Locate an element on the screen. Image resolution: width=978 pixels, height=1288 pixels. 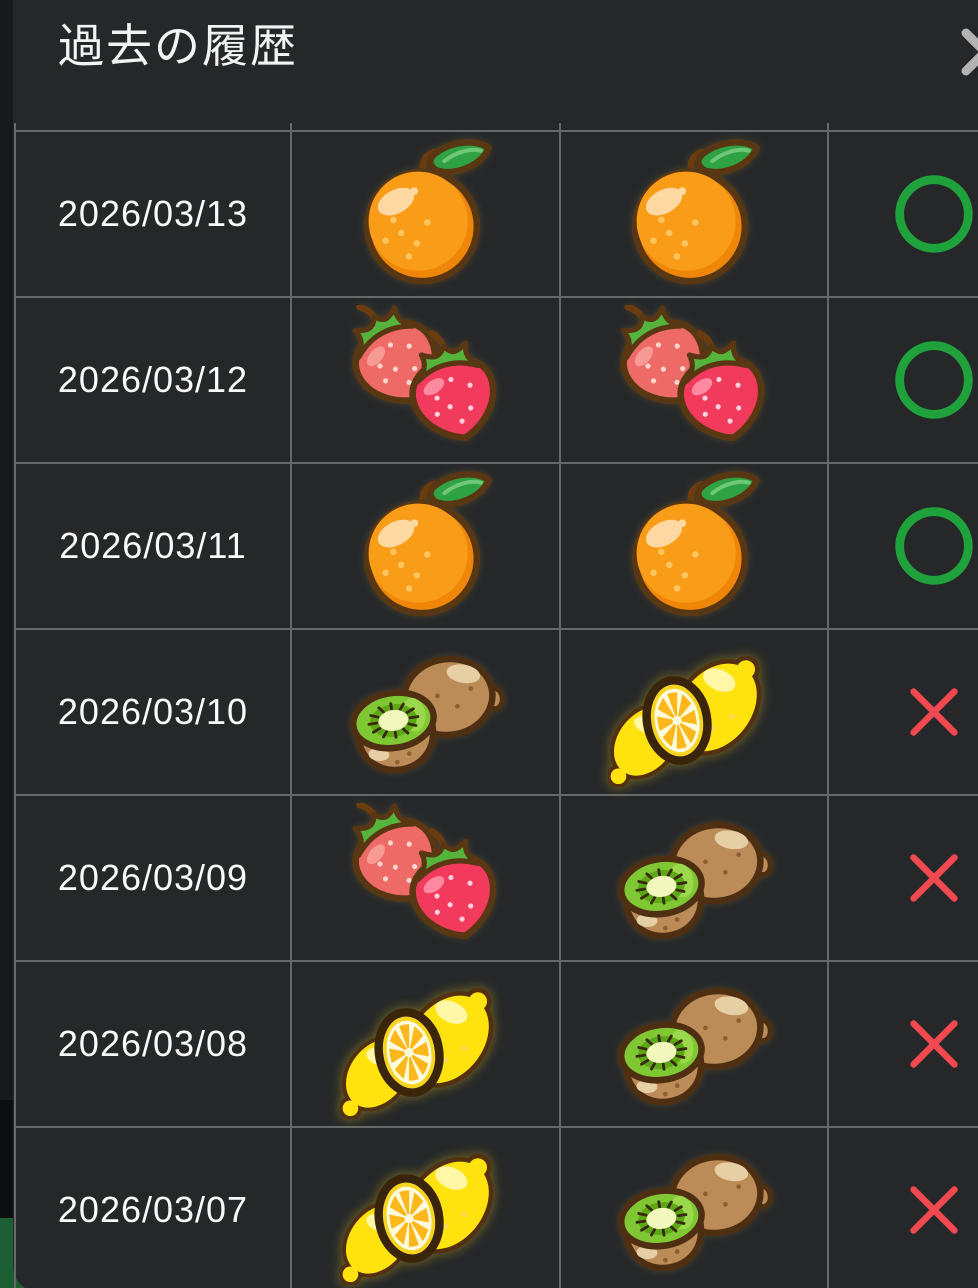
history-row: 2026/03/13 is located at coordinates (496, 214).